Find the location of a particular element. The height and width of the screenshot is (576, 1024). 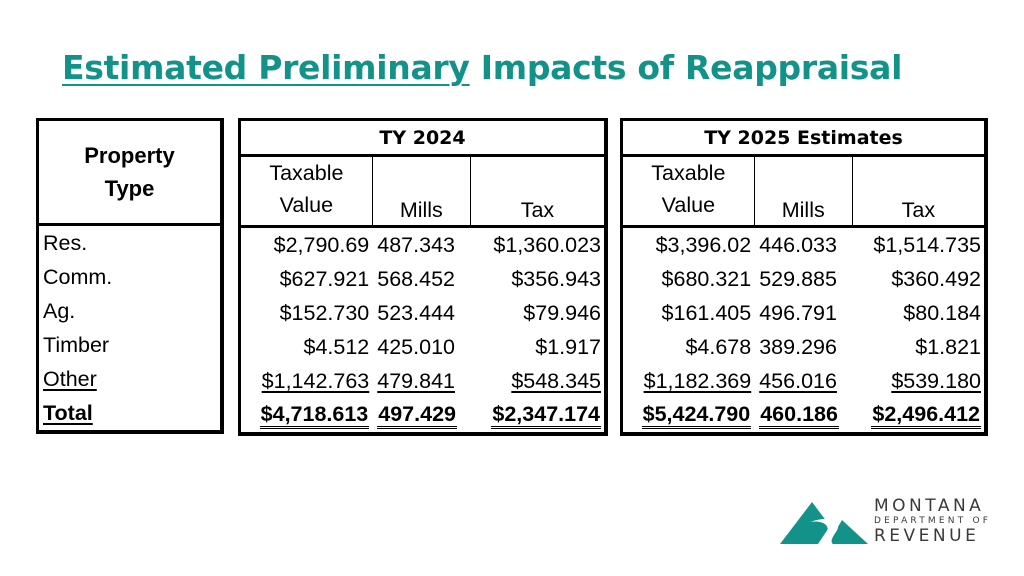

value-cell: $152.730 is located at coordinates (324, 312).